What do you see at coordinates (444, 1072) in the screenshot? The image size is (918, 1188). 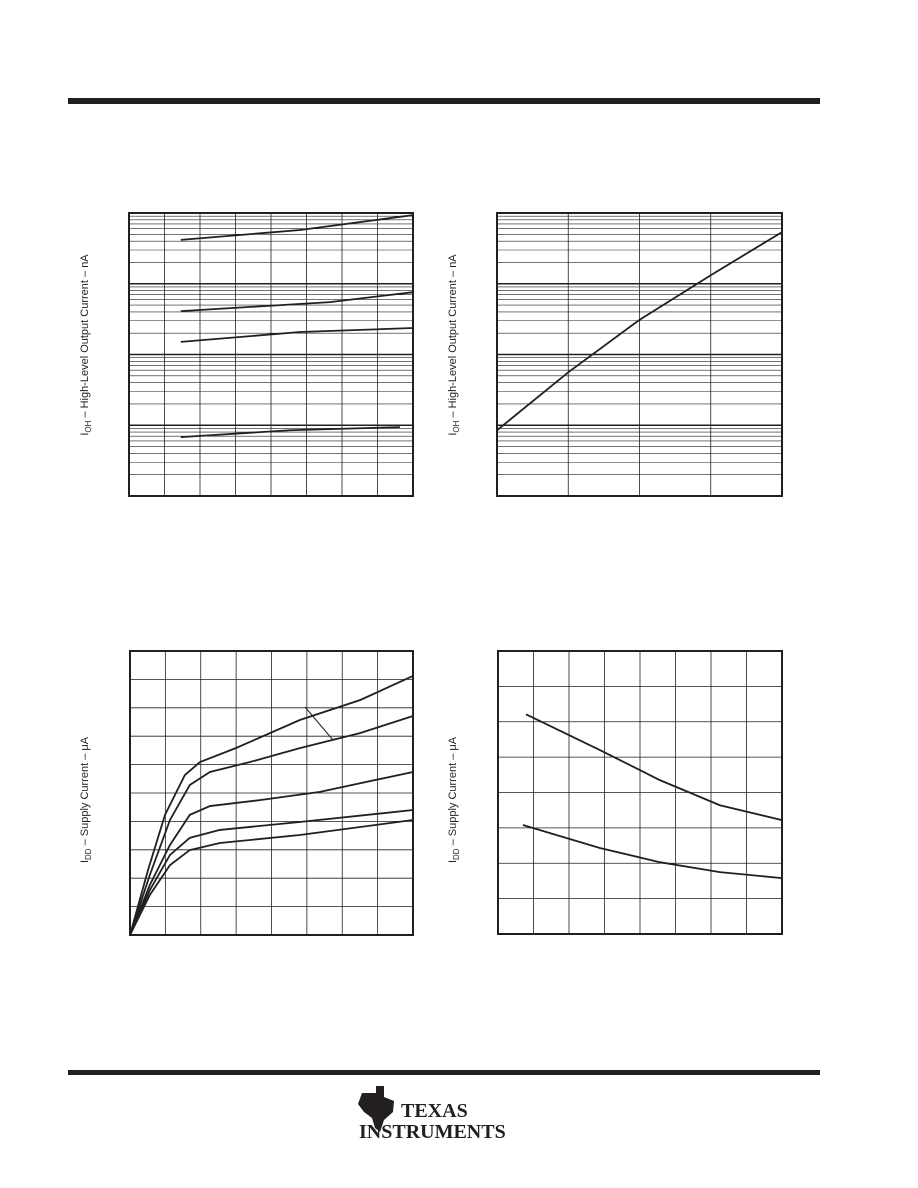 I see `footer-rule` at bounding box center [444, 1072].